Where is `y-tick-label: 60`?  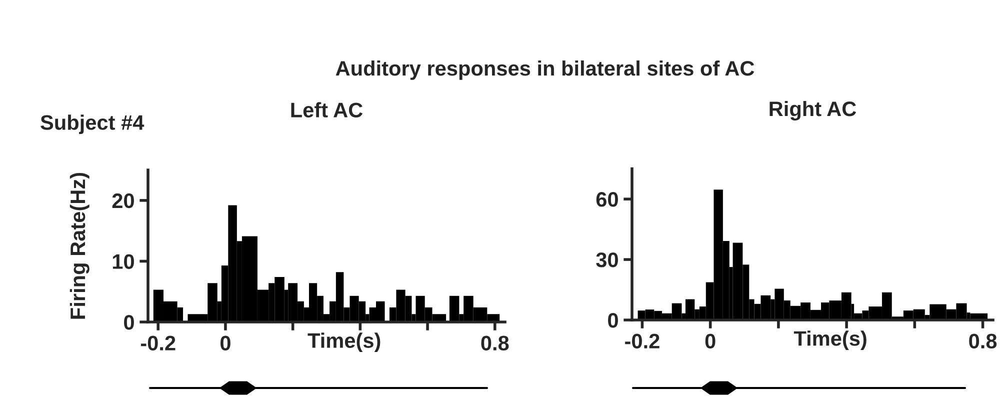 y-tick-label: 60 is located at coordinates (607, 199).